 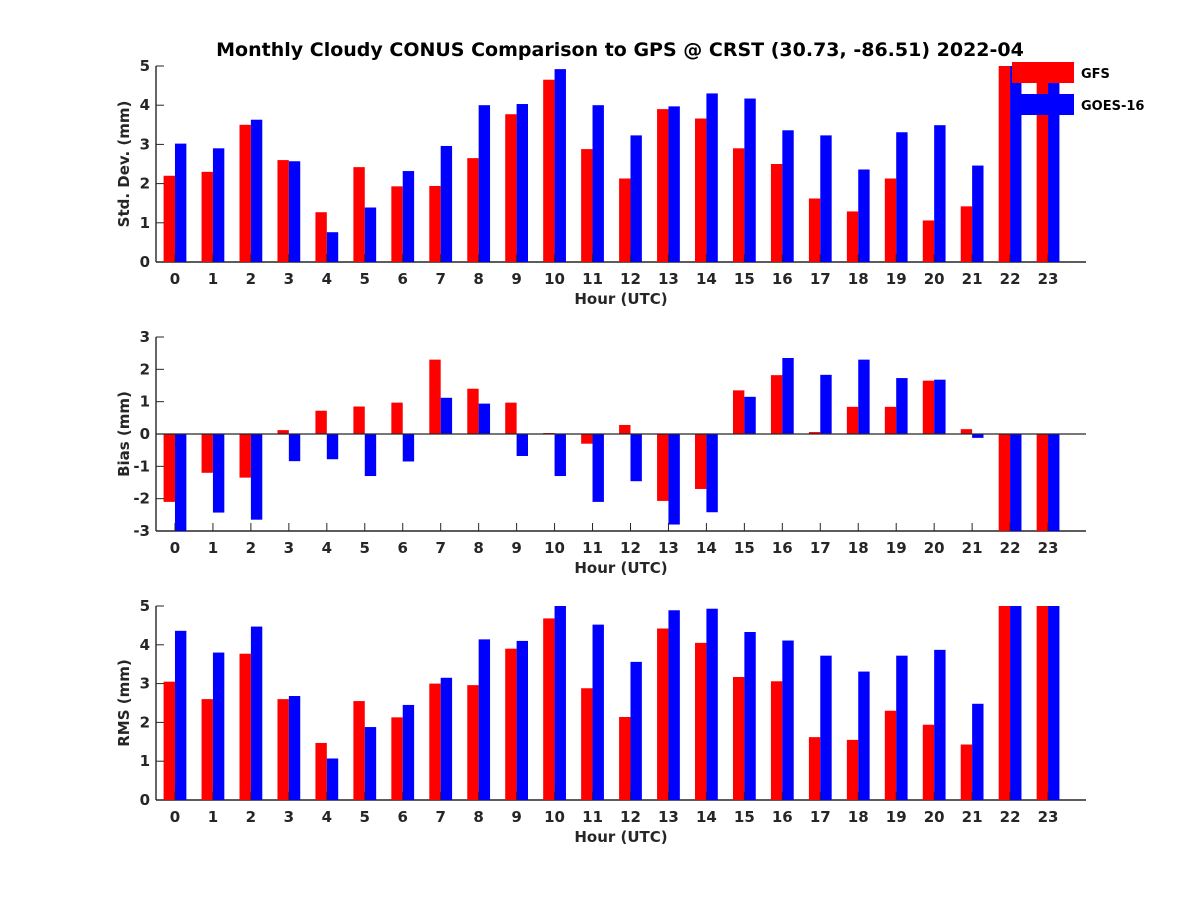 I want to click on y-tick-label: 5, so click(x=145, y=606).